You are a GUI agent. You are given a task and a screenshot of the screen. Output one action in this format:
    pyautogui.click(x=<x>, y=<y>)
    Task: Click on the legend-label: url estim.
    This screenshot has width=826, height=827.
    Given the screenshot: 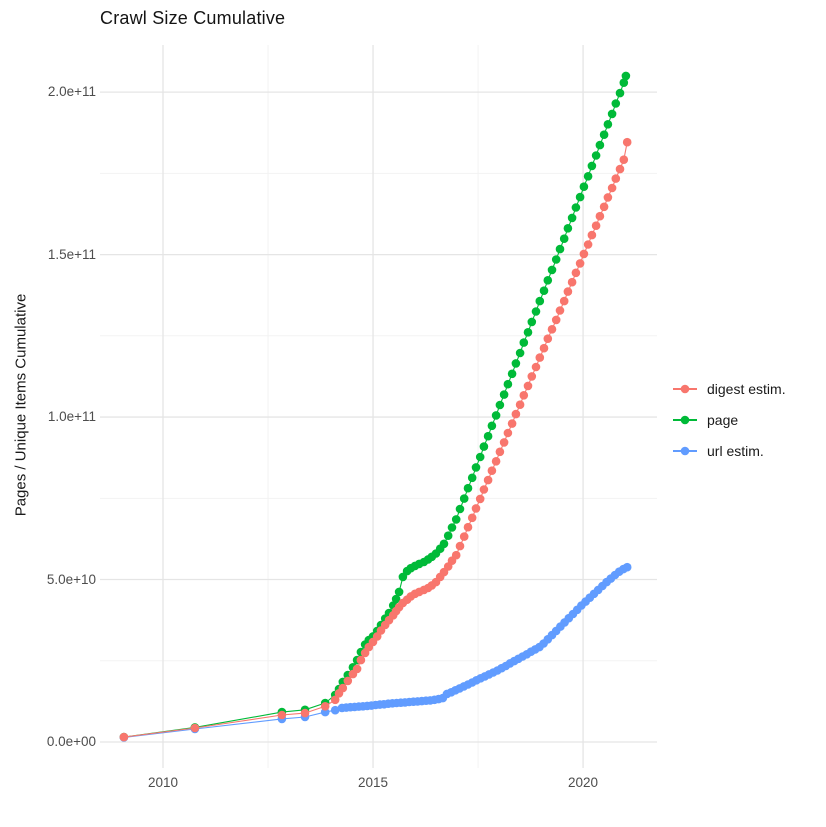 What is the action you would take?
    pyautogui.click(x=735, y=451)
    